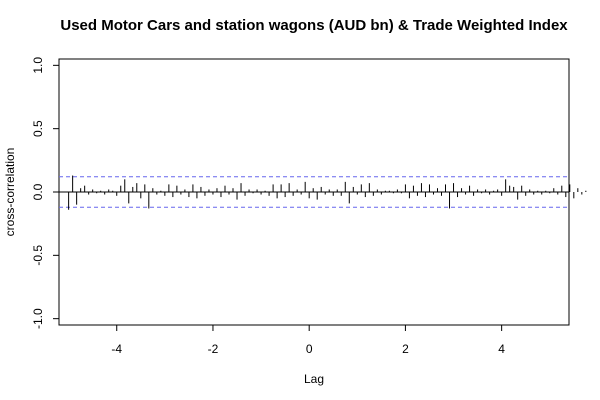 The image size is (600, 400). What do you see at coordinates (38, 65) in the screenshot?
I see `y-tick-label: 1.0` at bounding box center [38, 65].